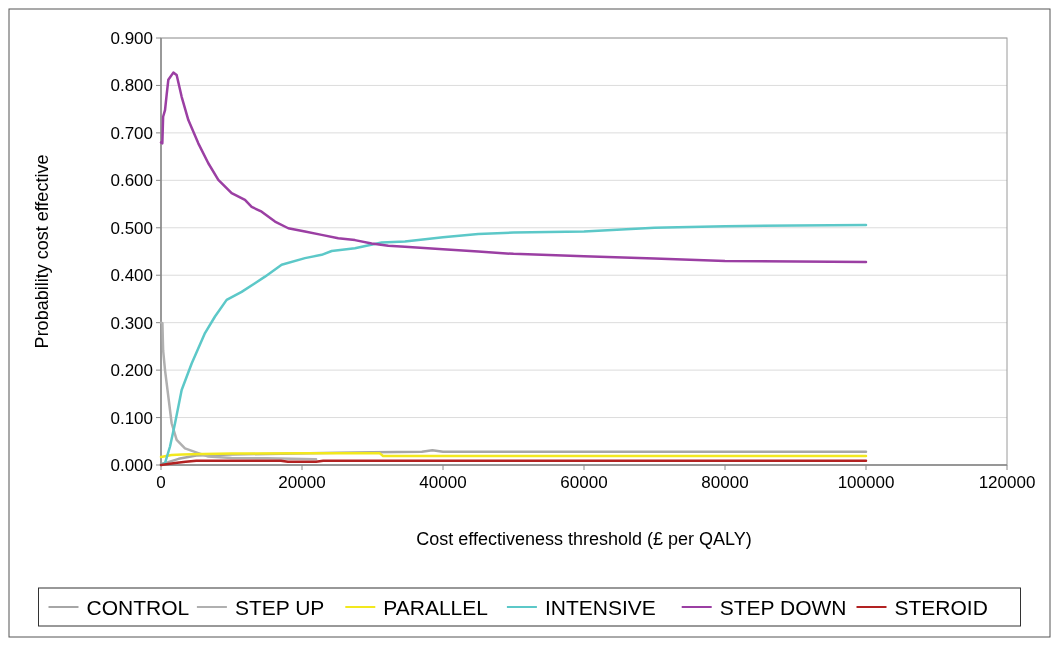 Image resolution: width=1059 pixels, height=645 pixels. I want to click on y-tick-label: 0.600, so click(131, 181).